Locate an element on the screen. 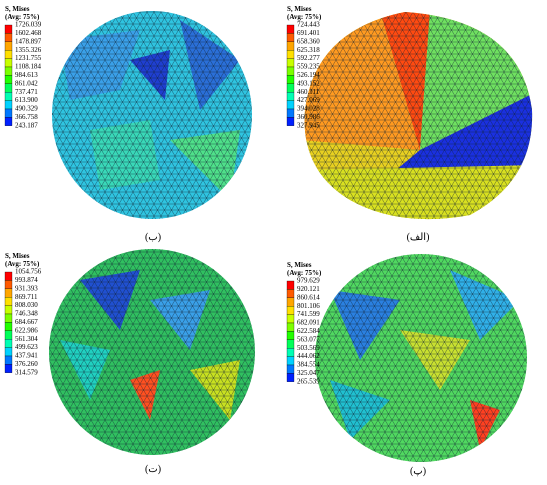 Image resolution: width=547 pixels, height=485 pixels. caption: (پ) is located at coordinates (418, 471).